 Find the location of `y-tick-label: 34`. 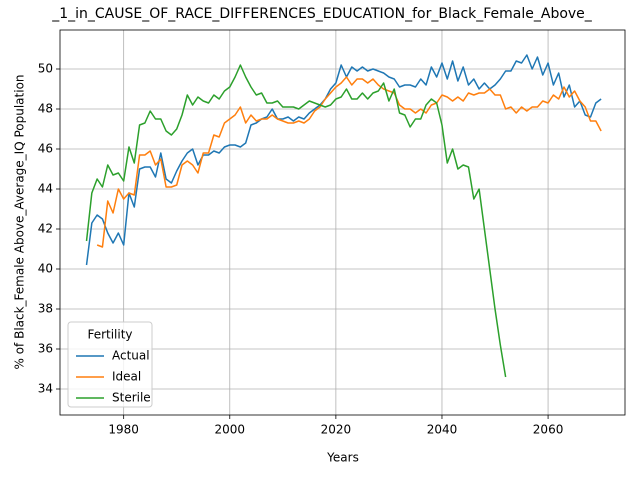

y-tick-label: 34 is located at coordinates (45, 389).